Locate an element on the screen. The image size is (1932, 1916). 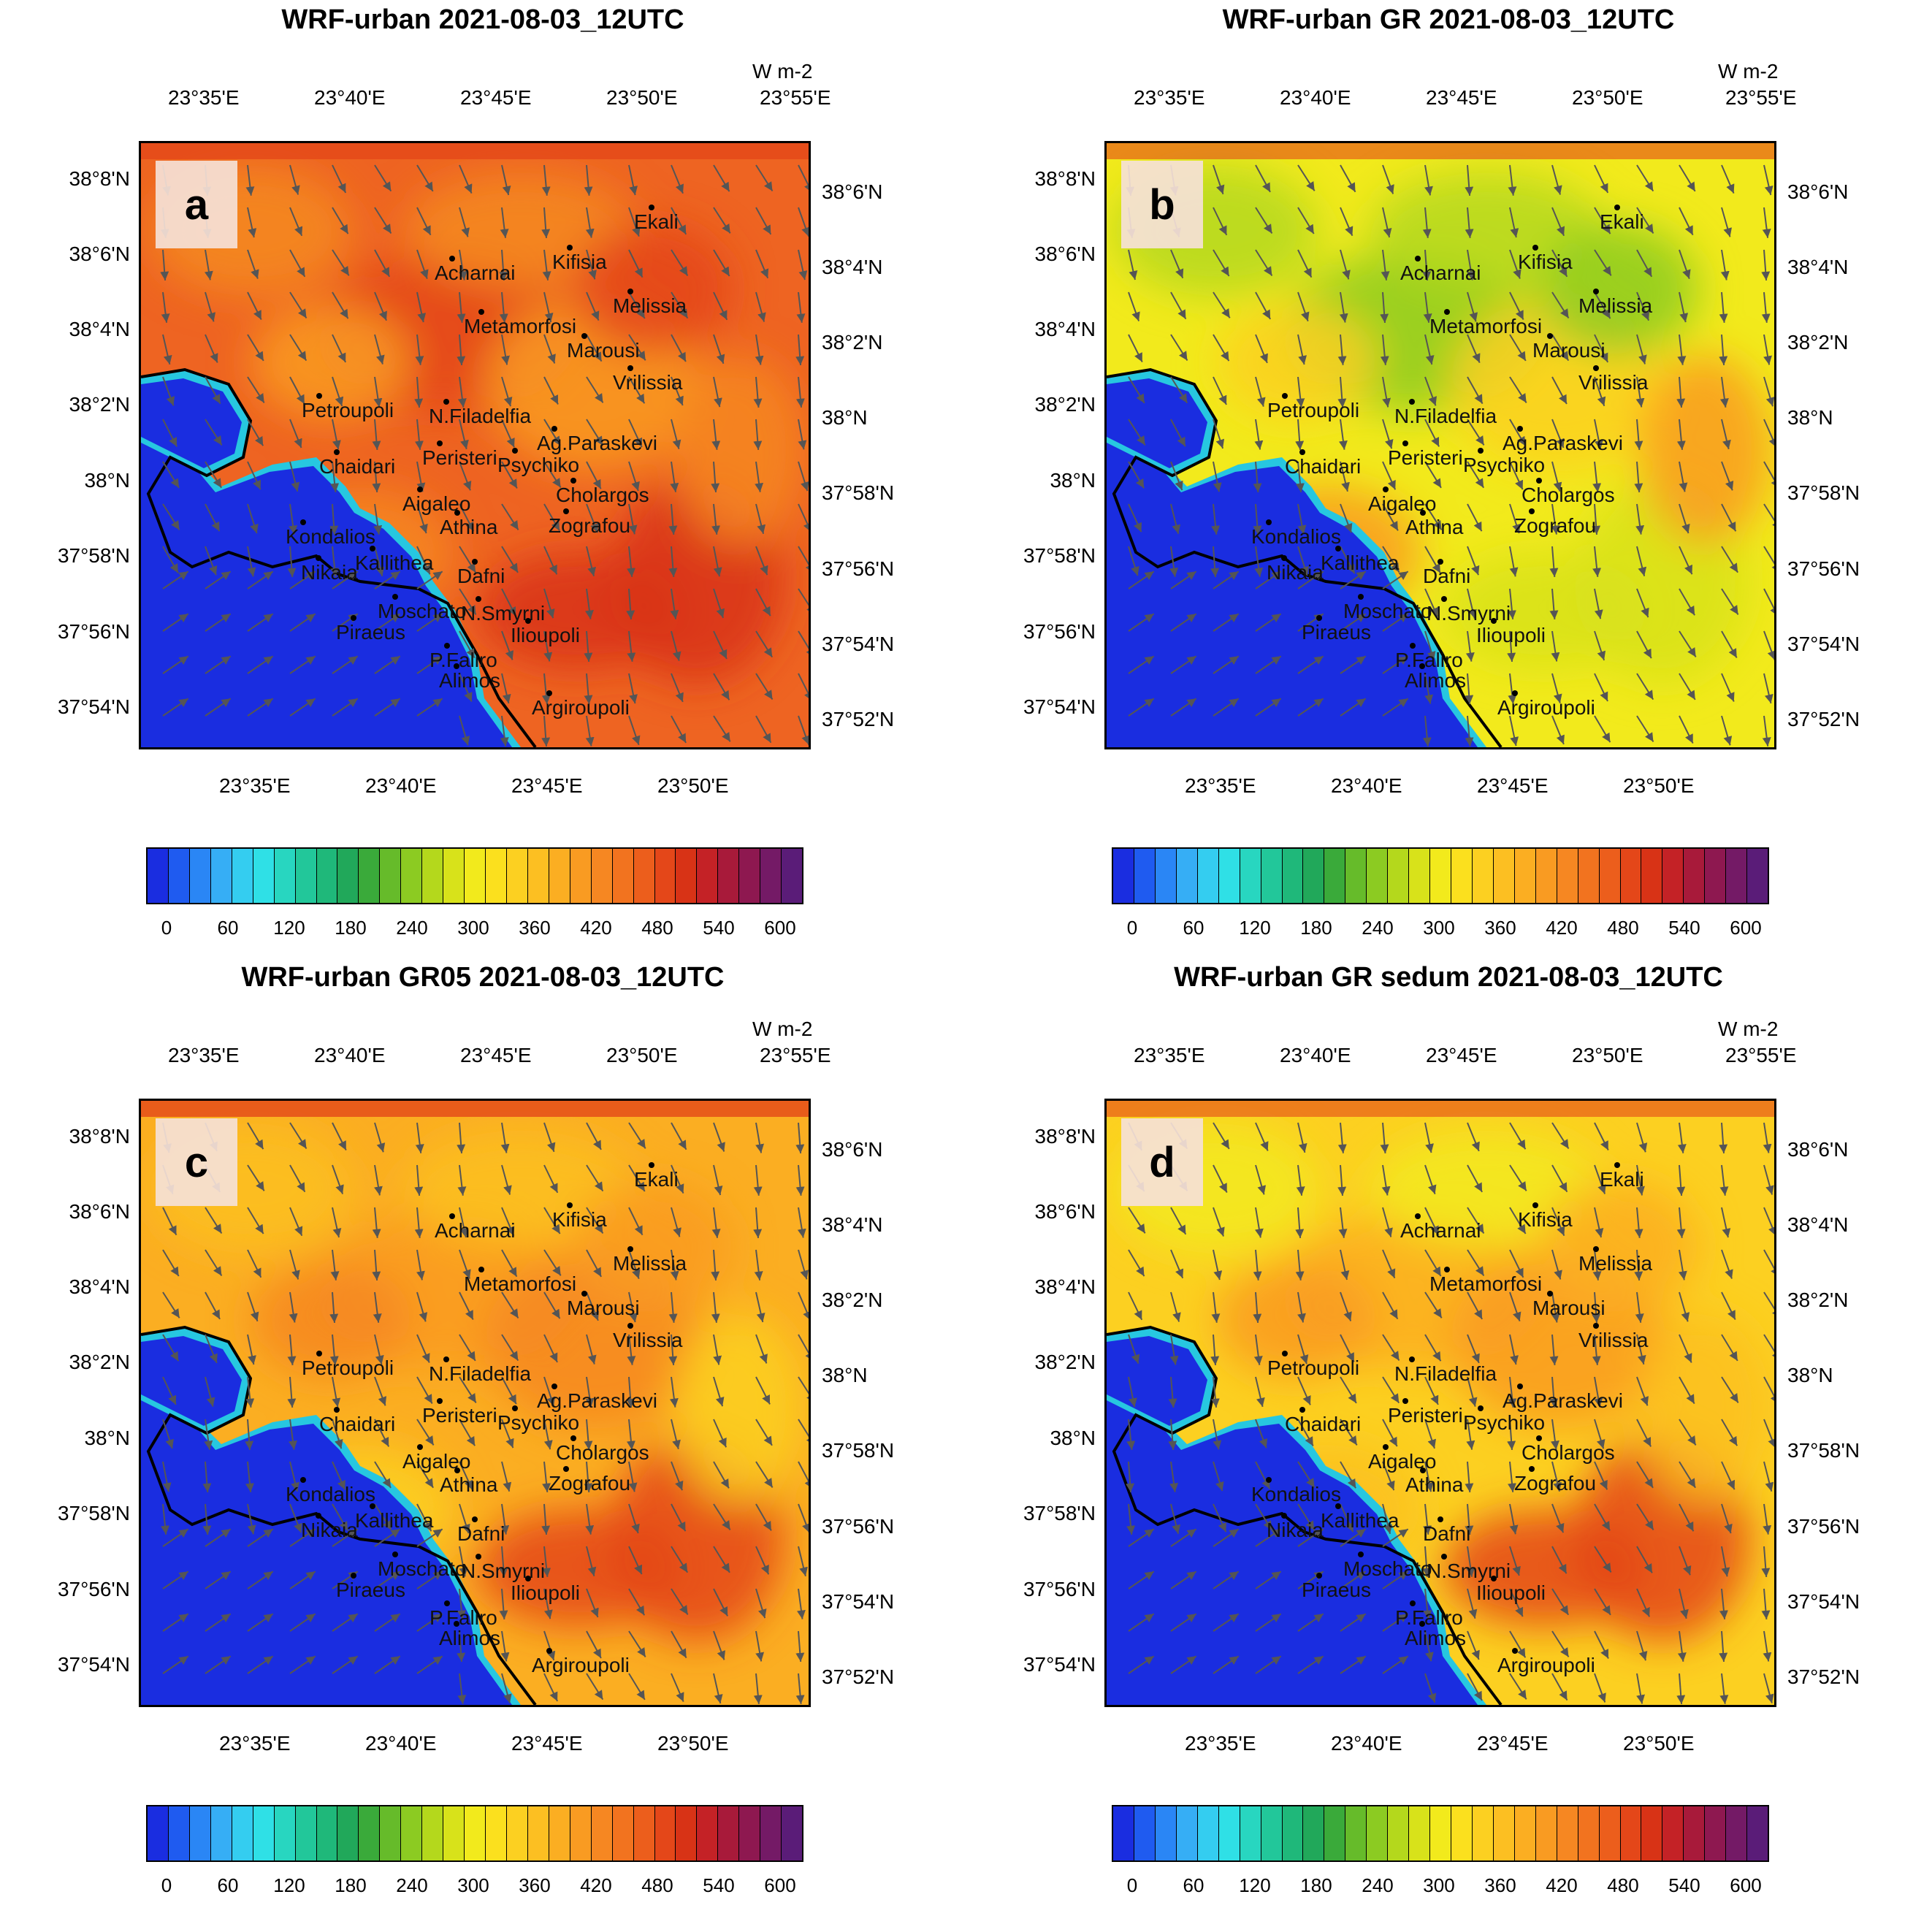
map-svg is located at coordinates (475, 445).